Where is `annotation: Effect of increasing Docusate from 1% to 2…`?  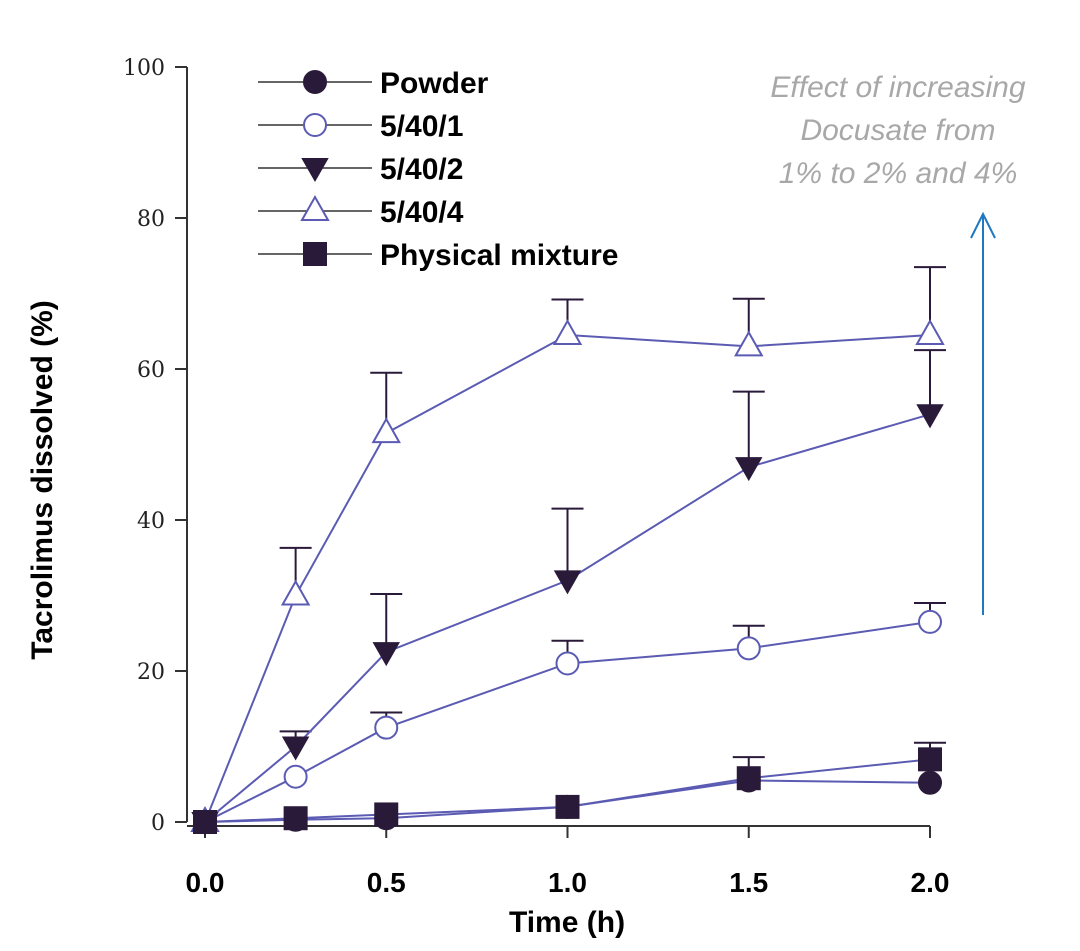
annotation: Effect of increasing Docusate from 1% to 2… is located at coordinates (898, 343).